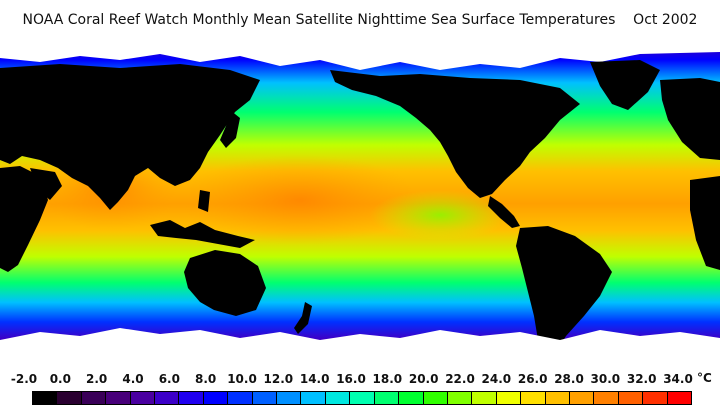  Describe the element at coordinates (130, 137) in the screenshot. I see `landmass-asia` at that location.